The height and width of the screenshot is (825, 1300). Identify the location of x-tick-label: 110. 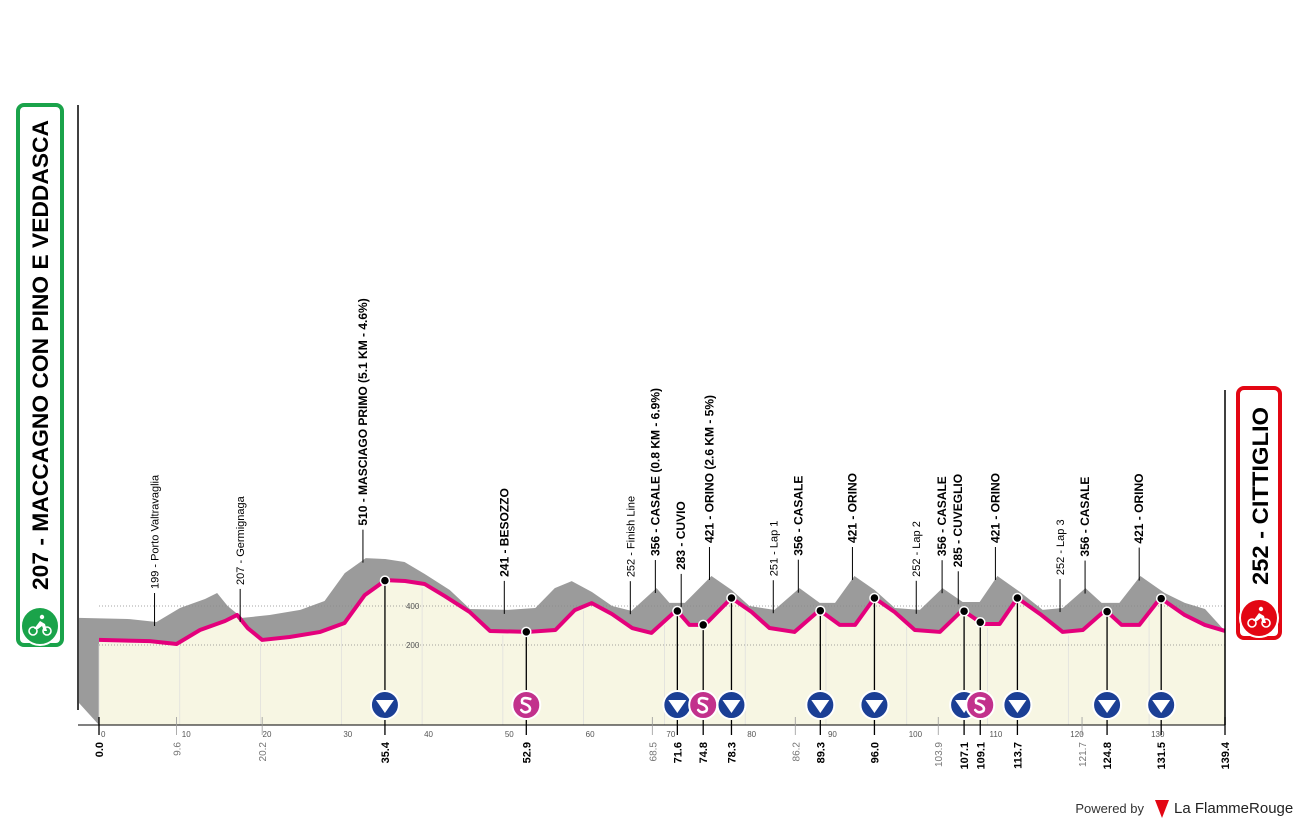
(996, 734).